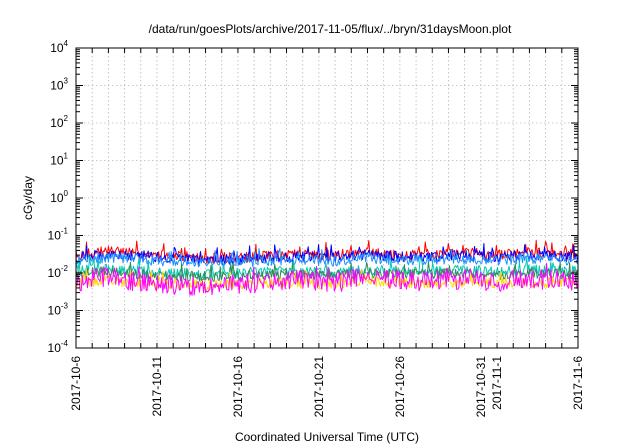  What do you see at coordinates (157, 386) in the screenshot?
I see `x-tick-label: 2017-10-11` at bounding box center [157, 386].